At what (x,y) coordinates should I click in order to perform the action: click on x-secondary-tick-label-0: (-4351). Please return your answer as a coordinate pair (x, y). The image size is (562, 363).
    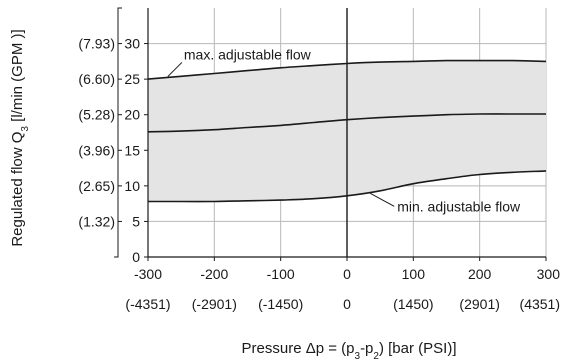
    Looking at the image, I should click on (147, 304).